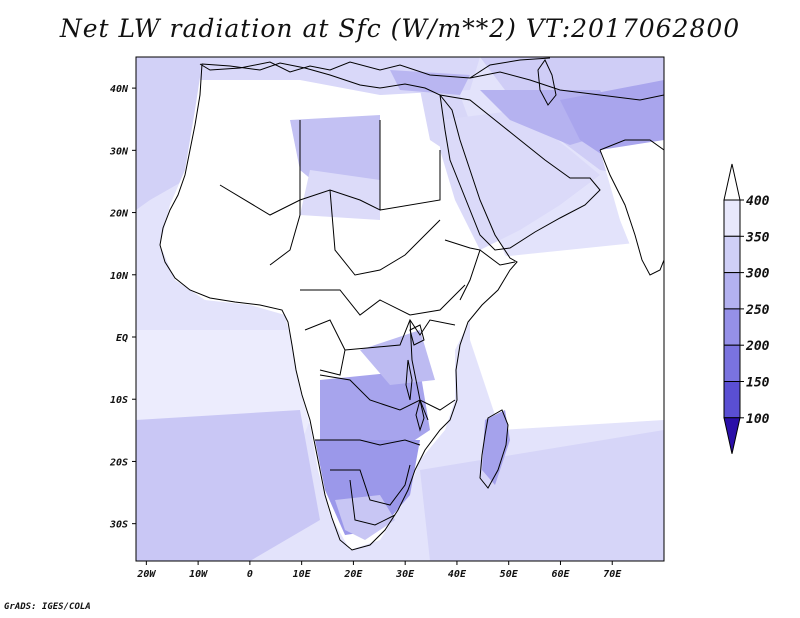  What do you see at coordinates (758, 383) in the screenshot?
I see `colorbar-label: 150` at bounding box center [758, 383].